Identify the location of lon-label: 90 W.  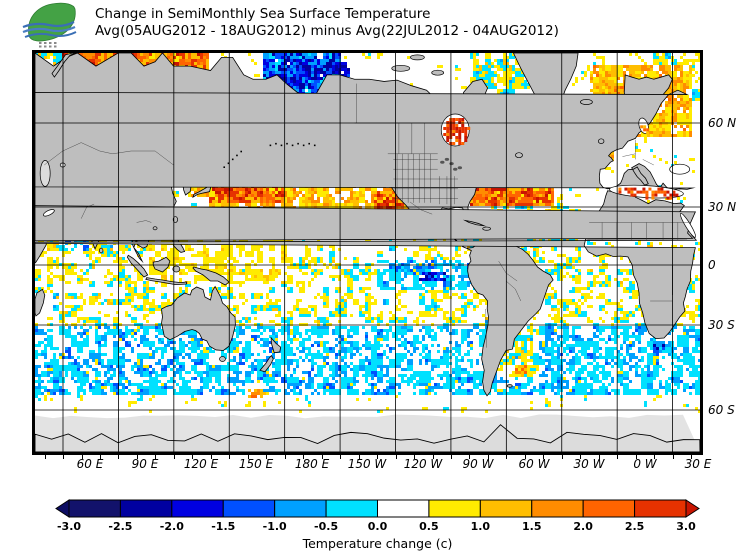
(478, 464).